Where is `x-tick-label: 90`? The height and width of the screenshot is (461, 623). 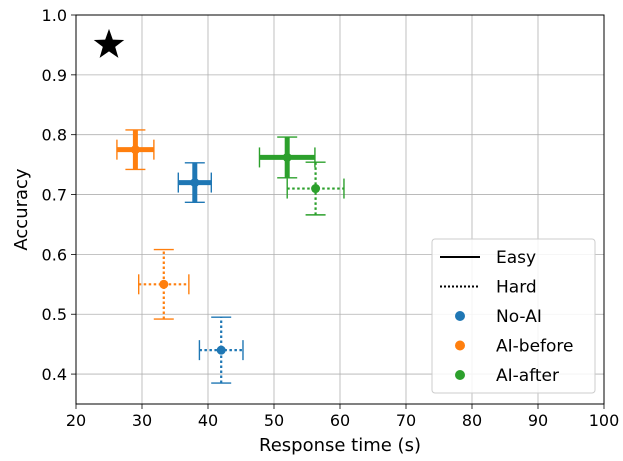 x-tick-label: 90 is located at coordinates (538, 420).